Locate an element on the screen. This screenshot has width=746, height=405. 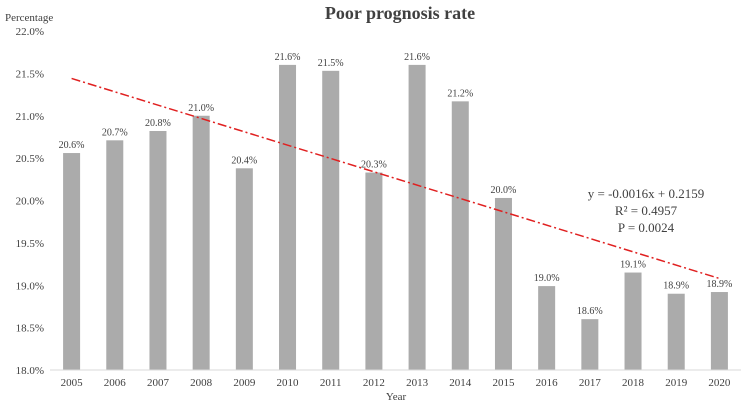
y-tick-label: 19.0% is located at coordinates (30, 286).